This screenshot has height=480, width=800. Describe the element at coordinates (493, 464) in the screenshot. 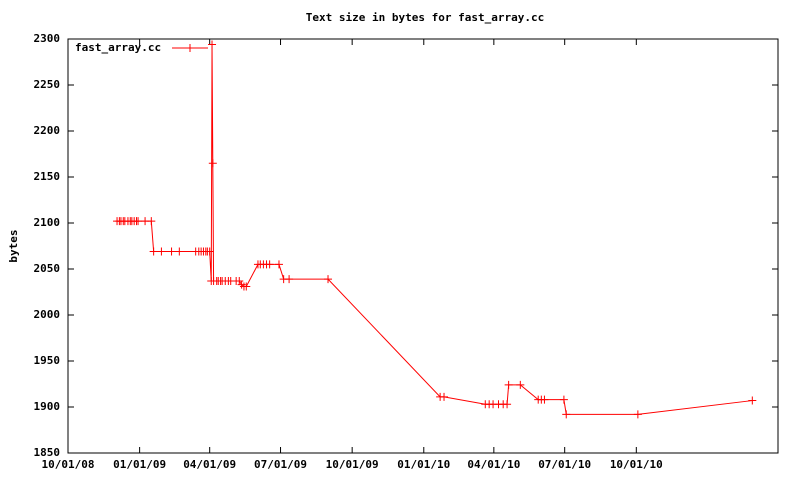

I see `x-tick-label: 04/01/10` at that location.